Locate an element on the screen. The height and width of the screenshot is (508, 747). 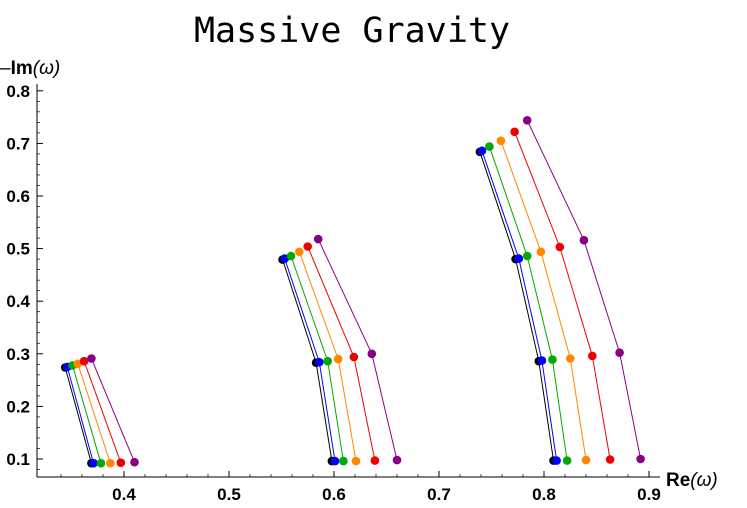
x-tick-label: 0.4 is located at coordinates (124, 494).